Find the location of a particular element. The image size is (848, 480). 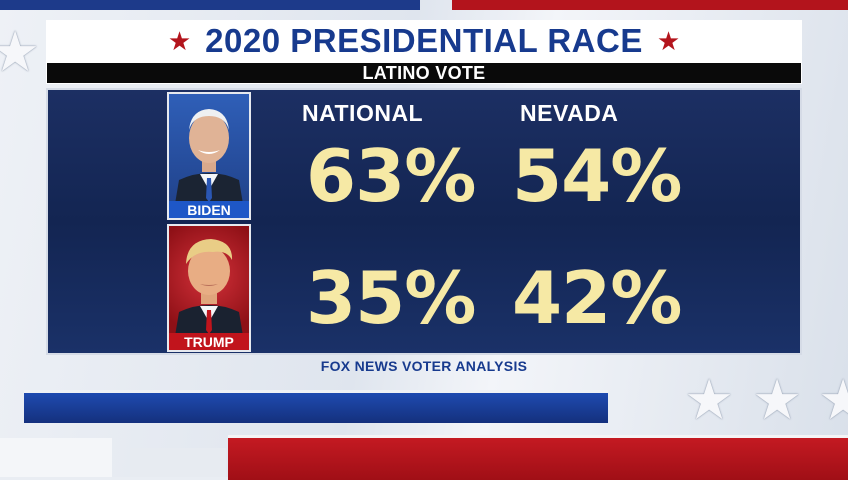

candidate-name-trump: TRUMP is located at coordinates (209, 341).